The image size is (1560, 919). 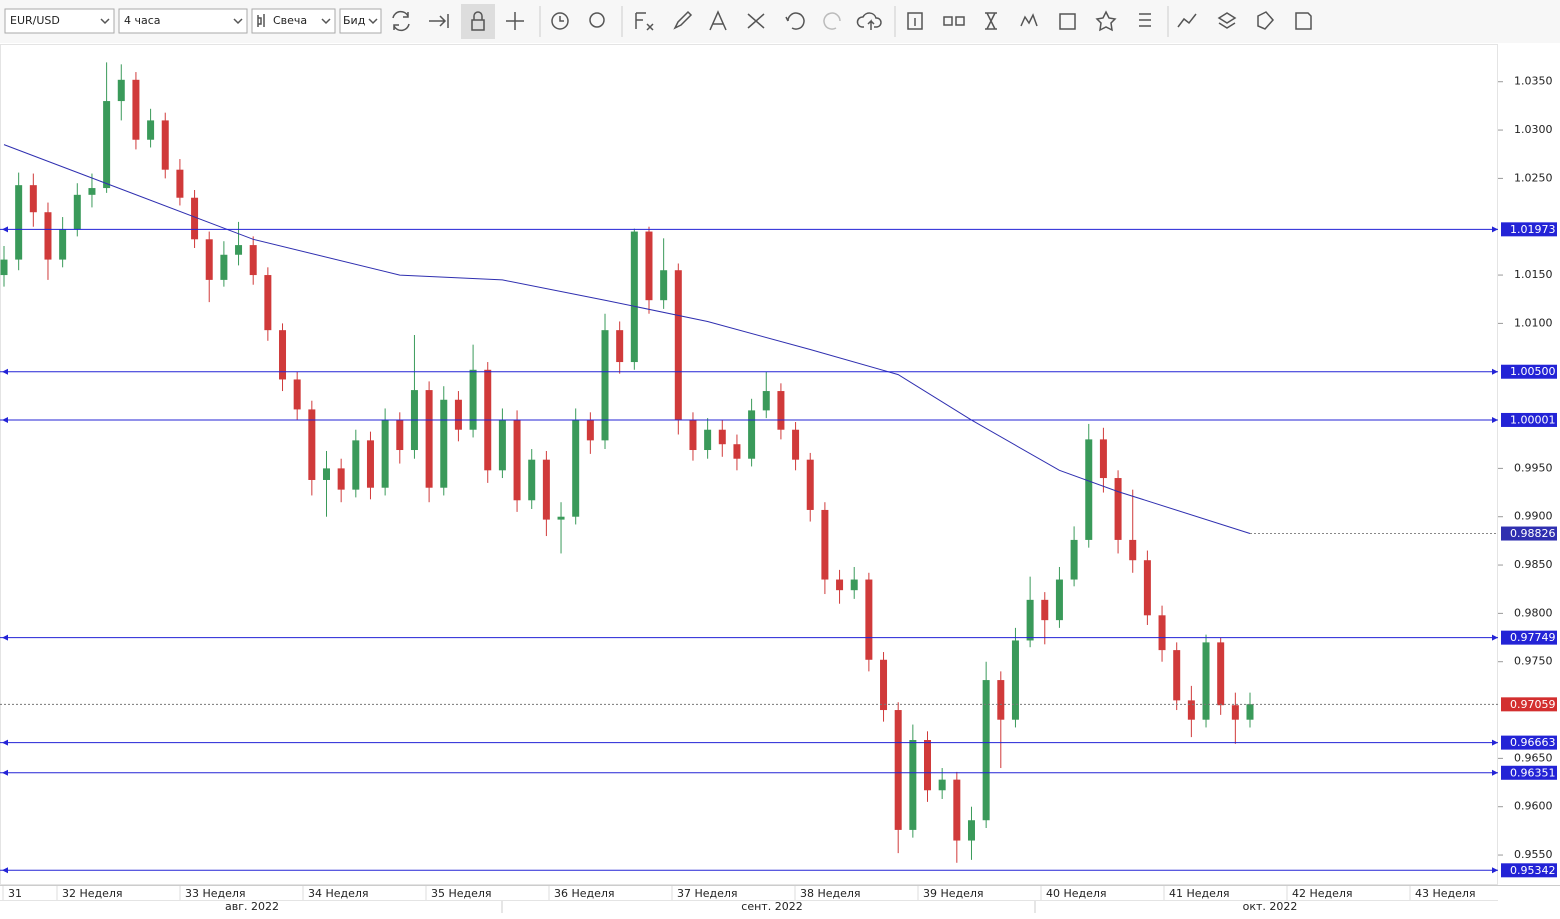 What do you see at coordinates (1533, 661) in the screenshot?
I see `y-tick-label: 0.9750` at bounding box center [1533, 661].